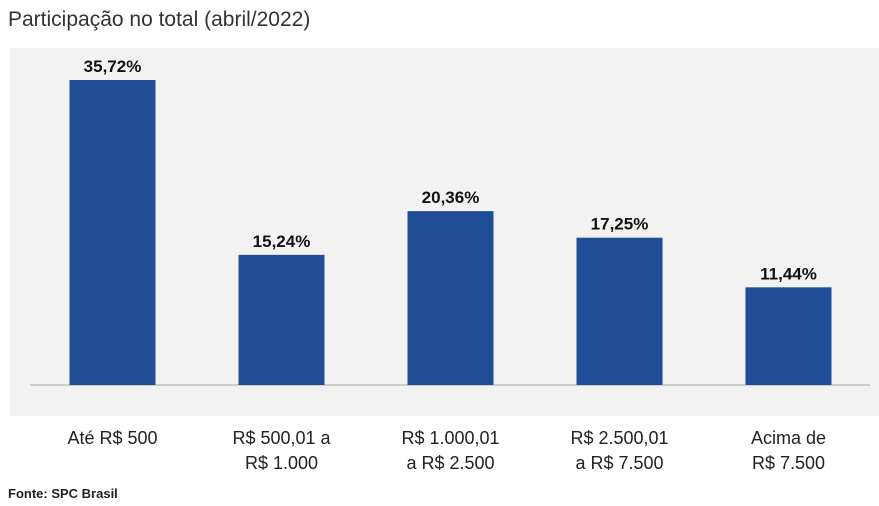 The height and width of the screenshot is (506, 879). Describe the element at coordinates (451, 197) in the screenshot. I see `value-label: 20,36%` at that location.